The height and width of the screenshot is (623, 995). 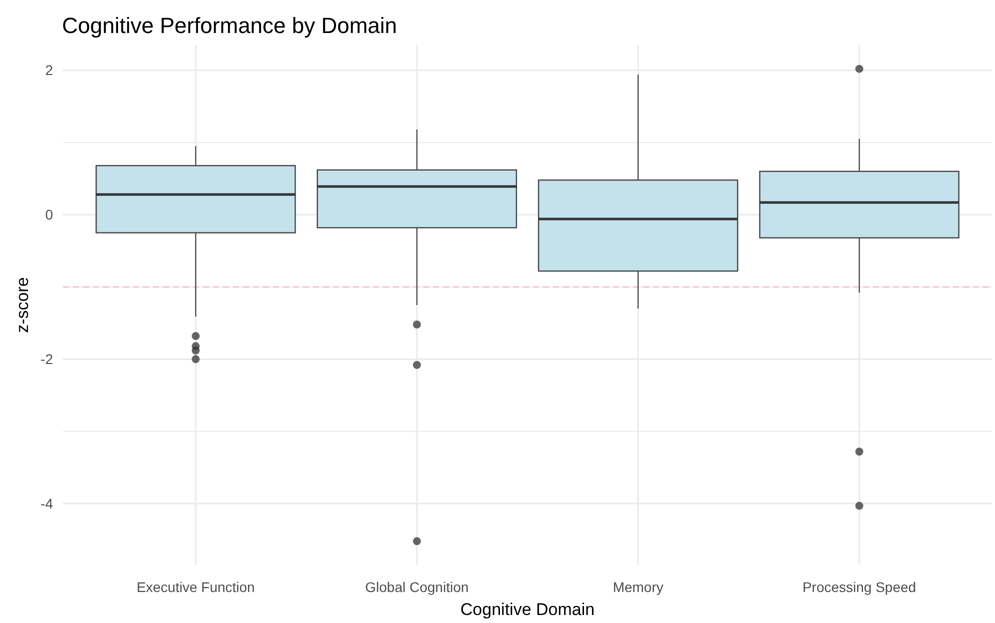 What do you see at coordinates (22, 305) in the screenshot?
I see `y-axis-title: z-score` at bounding box center [22, 305].